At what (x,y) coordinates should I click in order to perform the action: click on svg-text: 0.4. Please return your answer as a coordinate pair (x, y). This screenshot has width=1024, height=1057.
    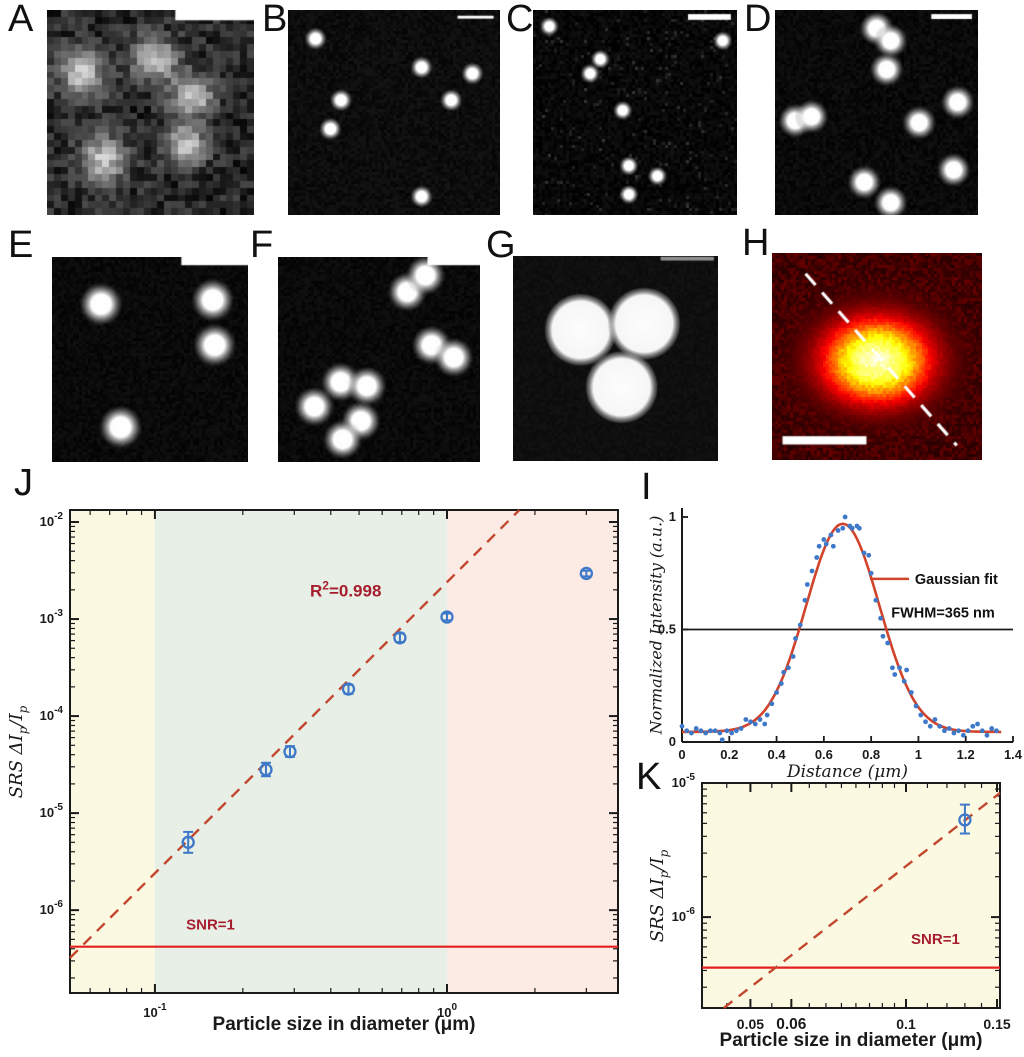
    Looking at the image, I should click on (777, 754).